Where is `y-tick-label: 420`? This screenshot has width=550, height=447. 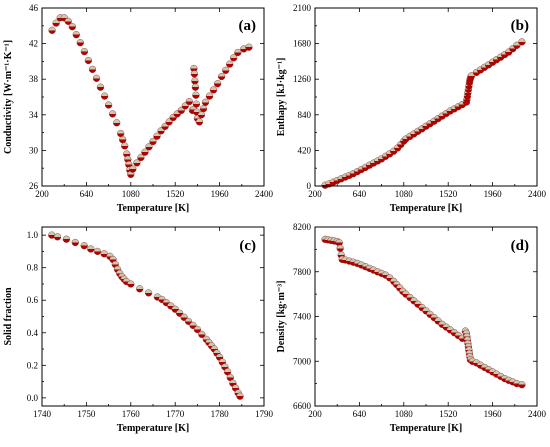 y-tick-label: 420 is located at coordinates (305, 150).